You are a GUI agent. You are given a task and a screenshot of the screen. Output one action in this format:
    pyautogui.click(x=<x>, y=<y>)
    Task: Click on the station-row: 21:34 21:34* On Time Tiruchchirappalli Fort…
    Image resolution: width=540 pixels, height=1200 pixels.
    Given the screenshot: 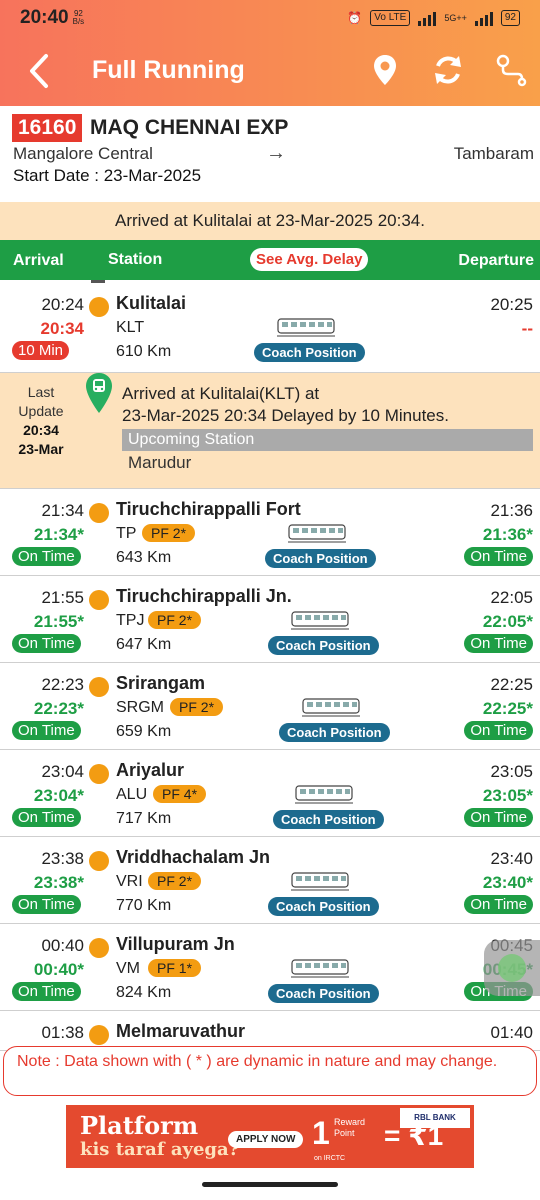 What is the action you would take?
    pyautogui.click(x=270, y=532)
    